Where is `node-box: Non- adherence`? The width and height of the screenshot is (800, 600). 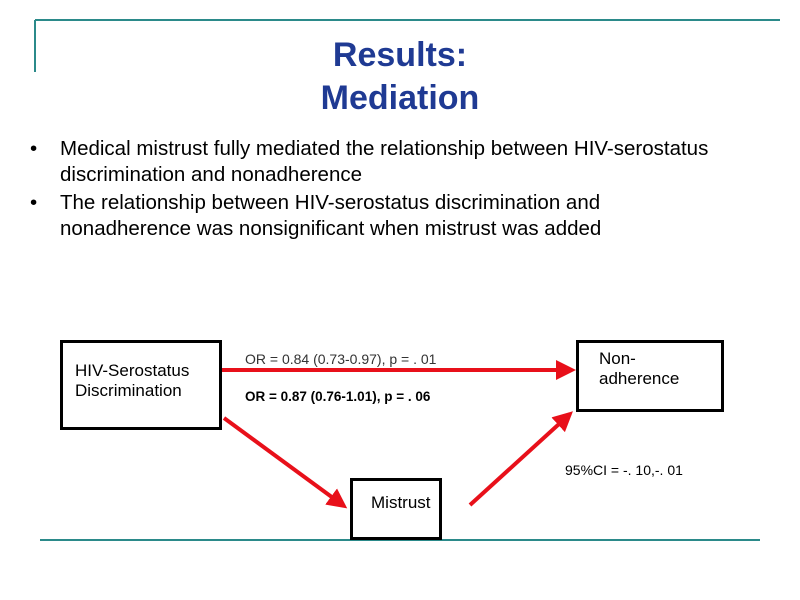 node-box: Non- adherence is located at coordinates (650, 376).